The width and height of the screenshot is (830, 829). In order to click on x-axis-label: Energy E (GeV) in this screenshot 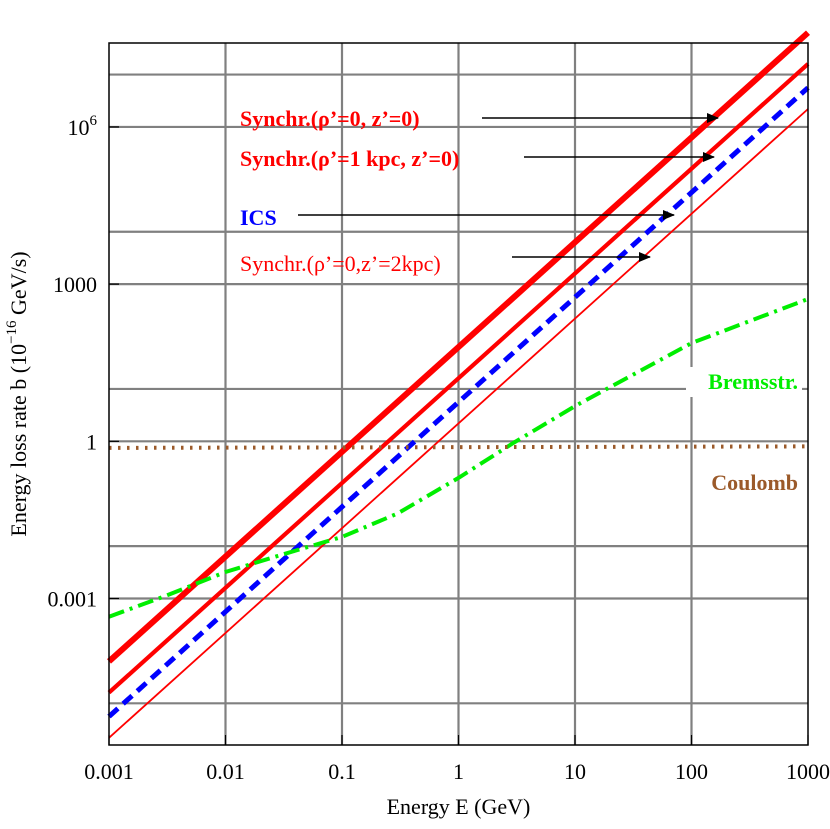, I will do `click(459, 806)`.